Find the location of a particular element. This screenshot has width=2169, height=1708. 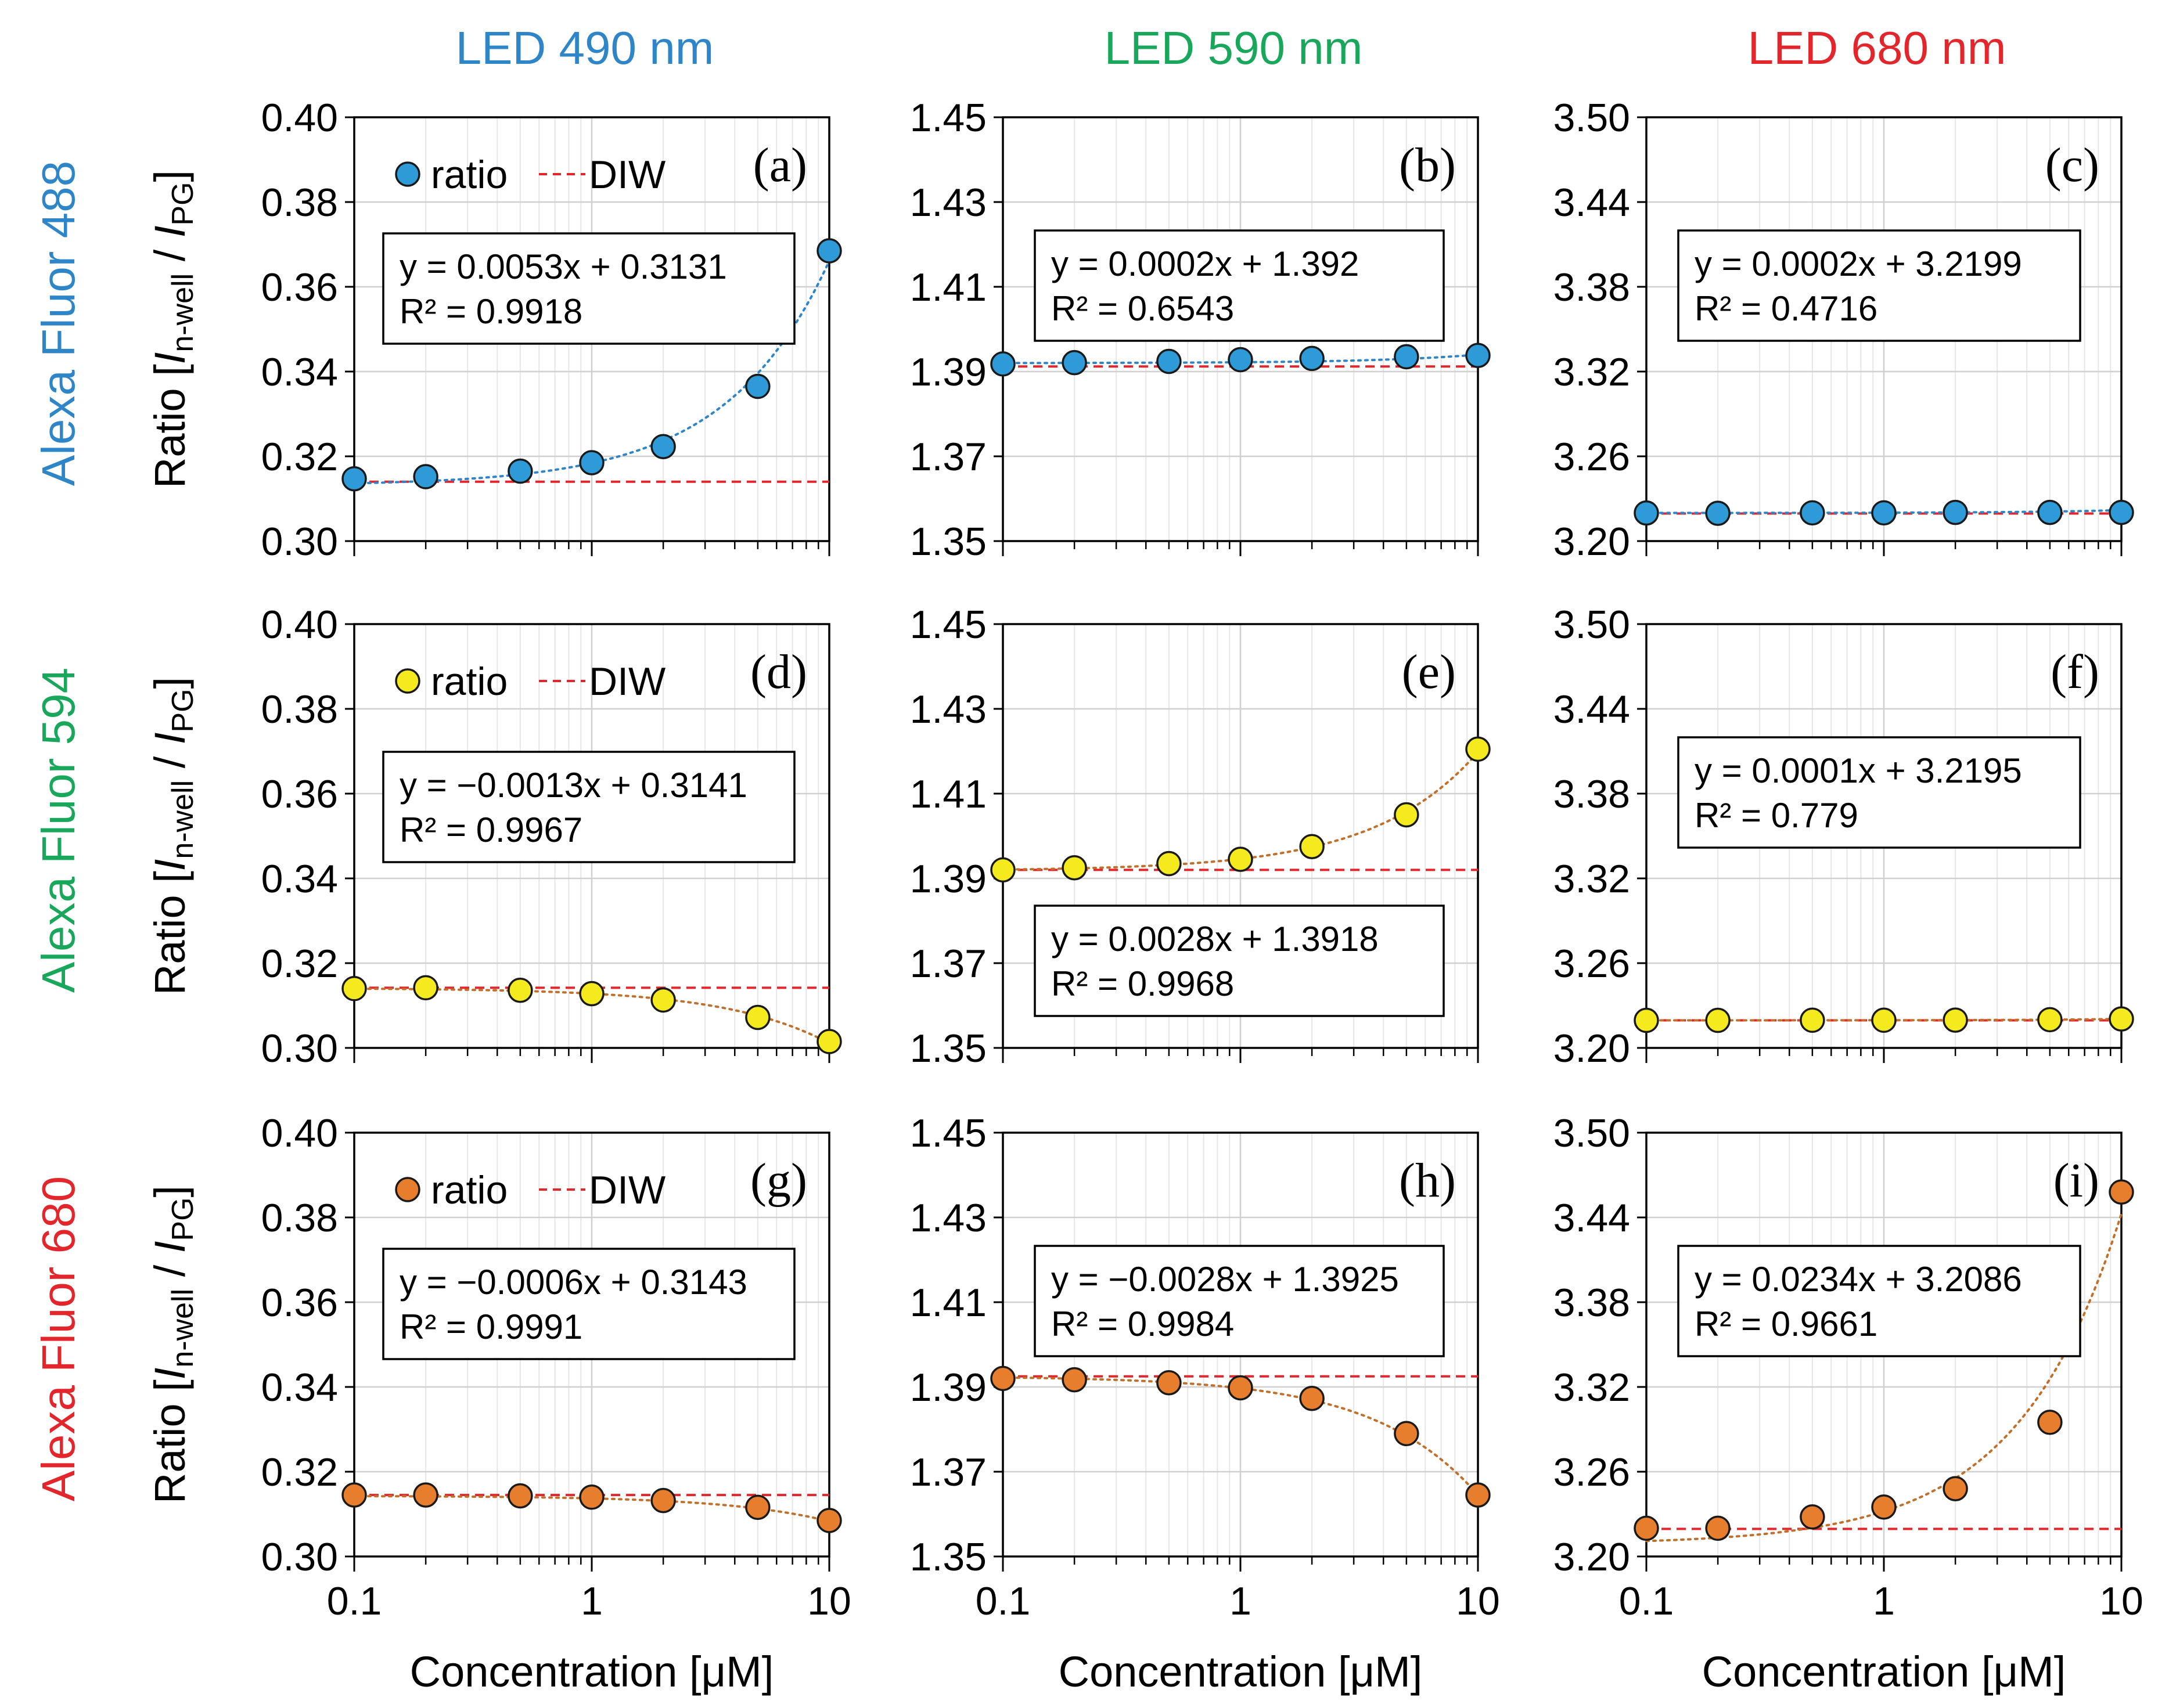

panel-letter: (e) is located at coordinates (1429, 672).